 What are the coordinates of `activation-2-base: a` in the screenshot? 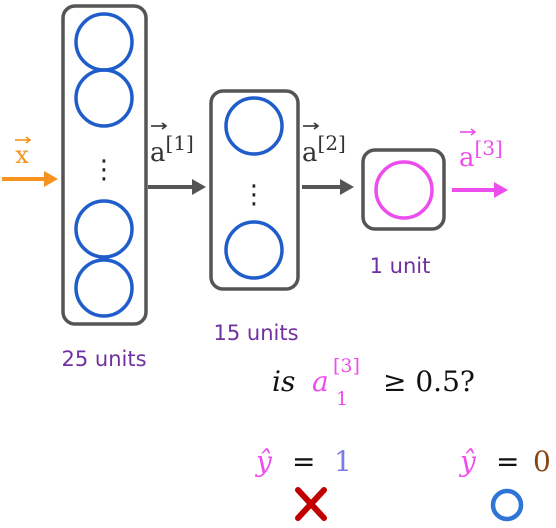 It's located at (310, 153).